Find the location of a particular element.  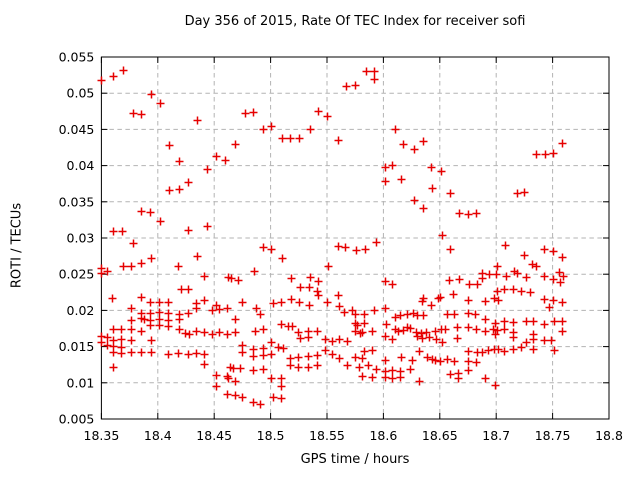

x-tick-label: 18.35 is located at coordinates (102, 435).